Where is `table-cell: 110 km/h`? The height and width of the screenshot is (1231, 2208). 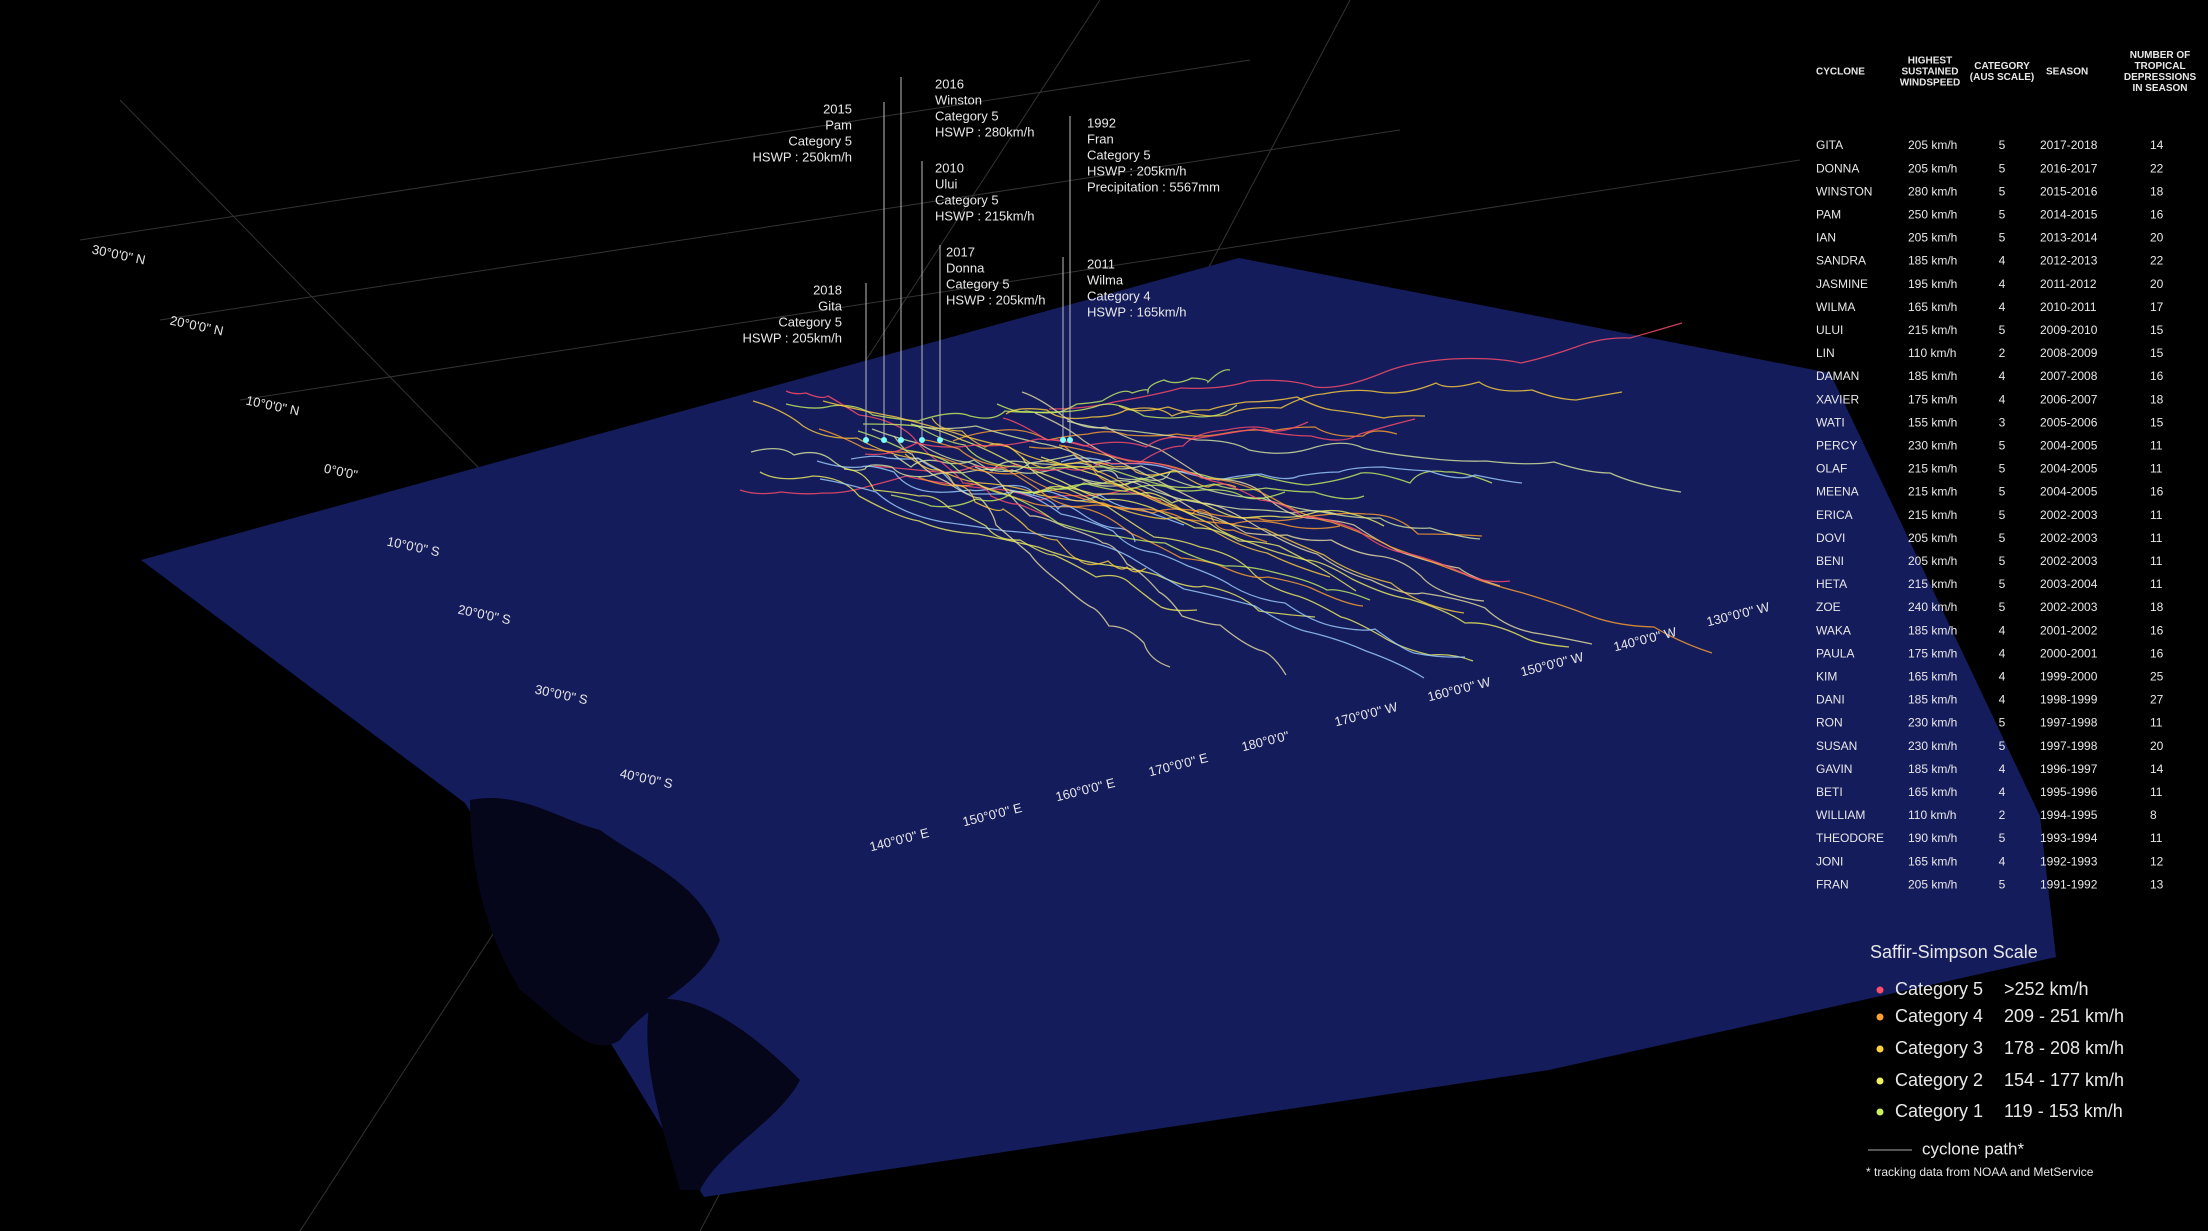
table-cell: 110 km/h is located at coordinates (1932, 353).